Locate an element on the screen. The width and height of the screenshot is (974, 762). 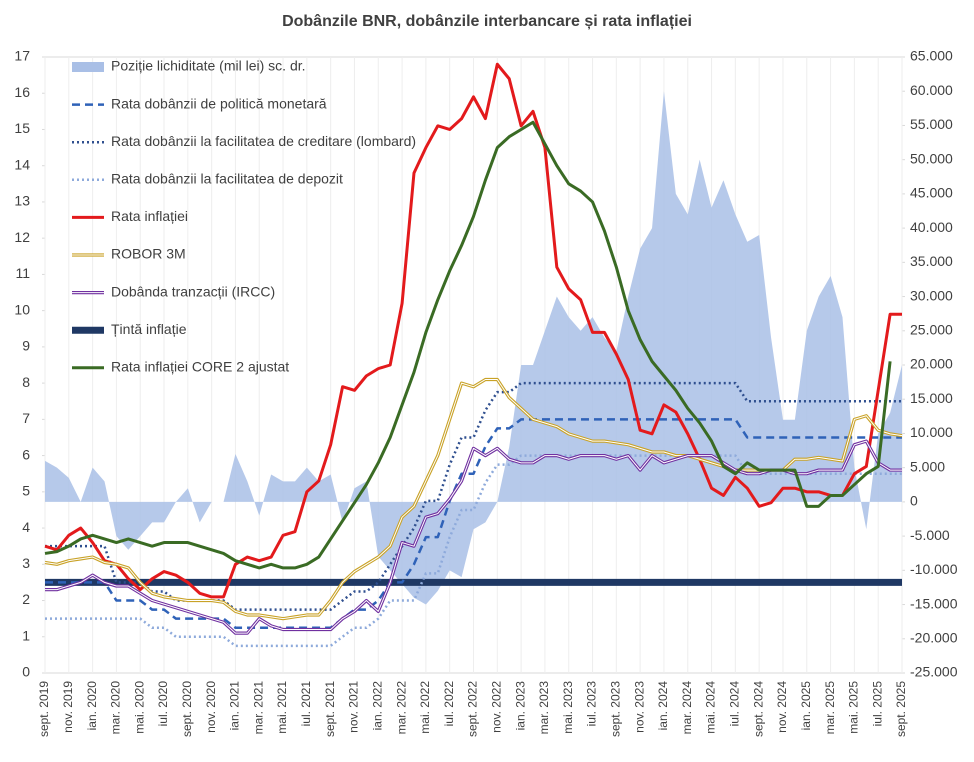
y-tick-label: 0 is located at coordinates (26, 672).